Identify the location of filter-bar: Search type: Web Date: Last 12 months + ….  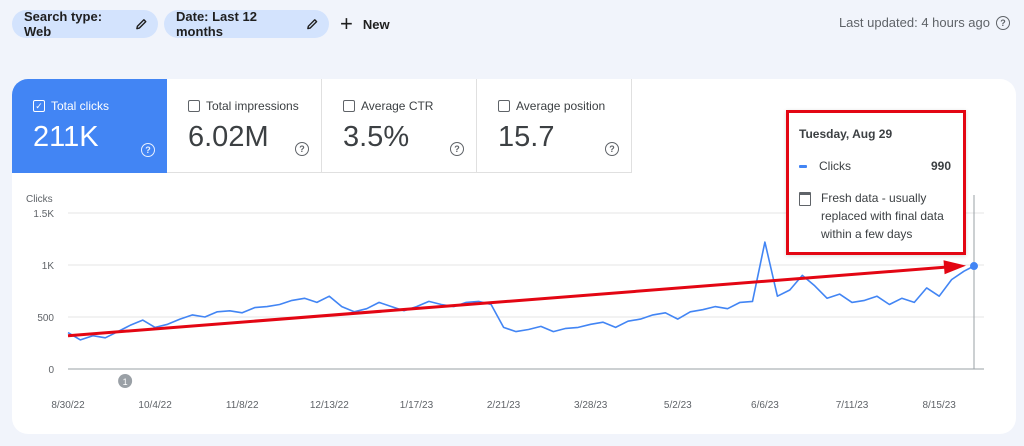
(512, 24).